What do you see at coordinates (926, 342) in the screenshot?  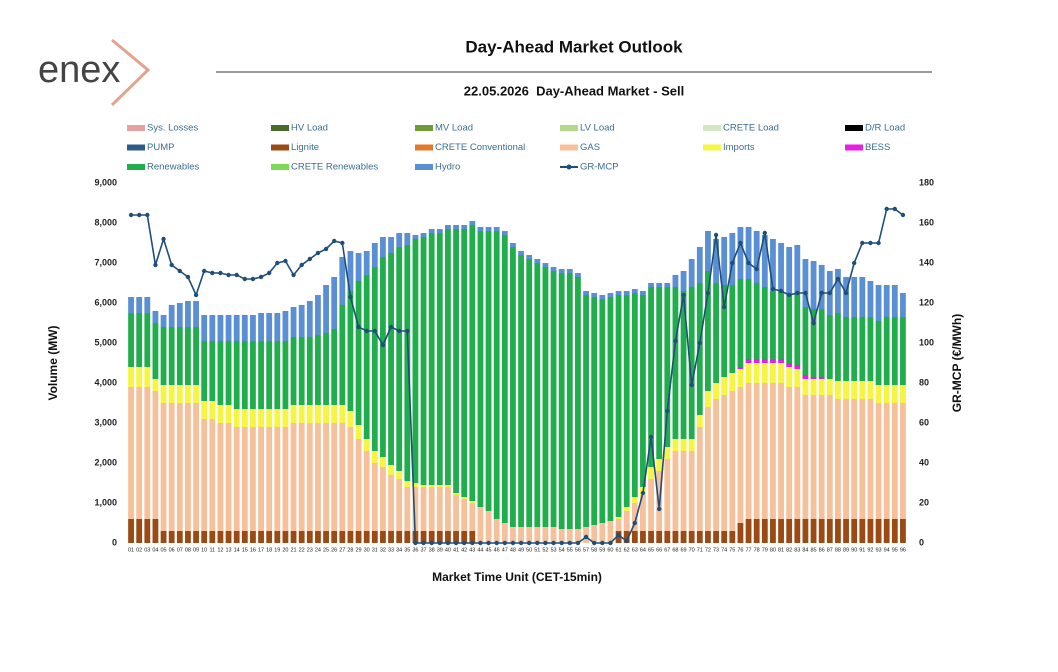 I see `y2-tick-label: 100` at bounding box center [926, 342].